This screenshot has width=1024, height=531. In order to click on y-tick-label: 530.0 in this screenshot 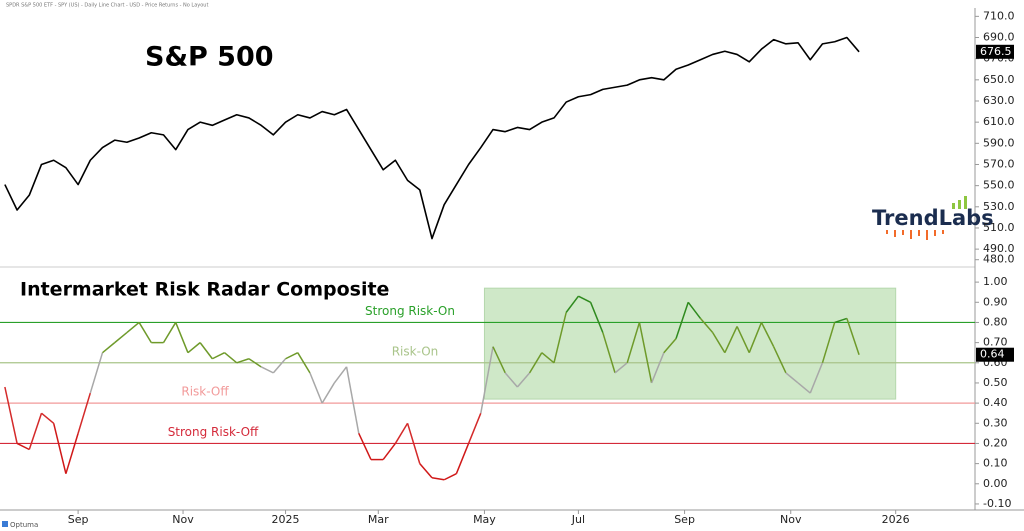, I will do `click(999, 206)`.